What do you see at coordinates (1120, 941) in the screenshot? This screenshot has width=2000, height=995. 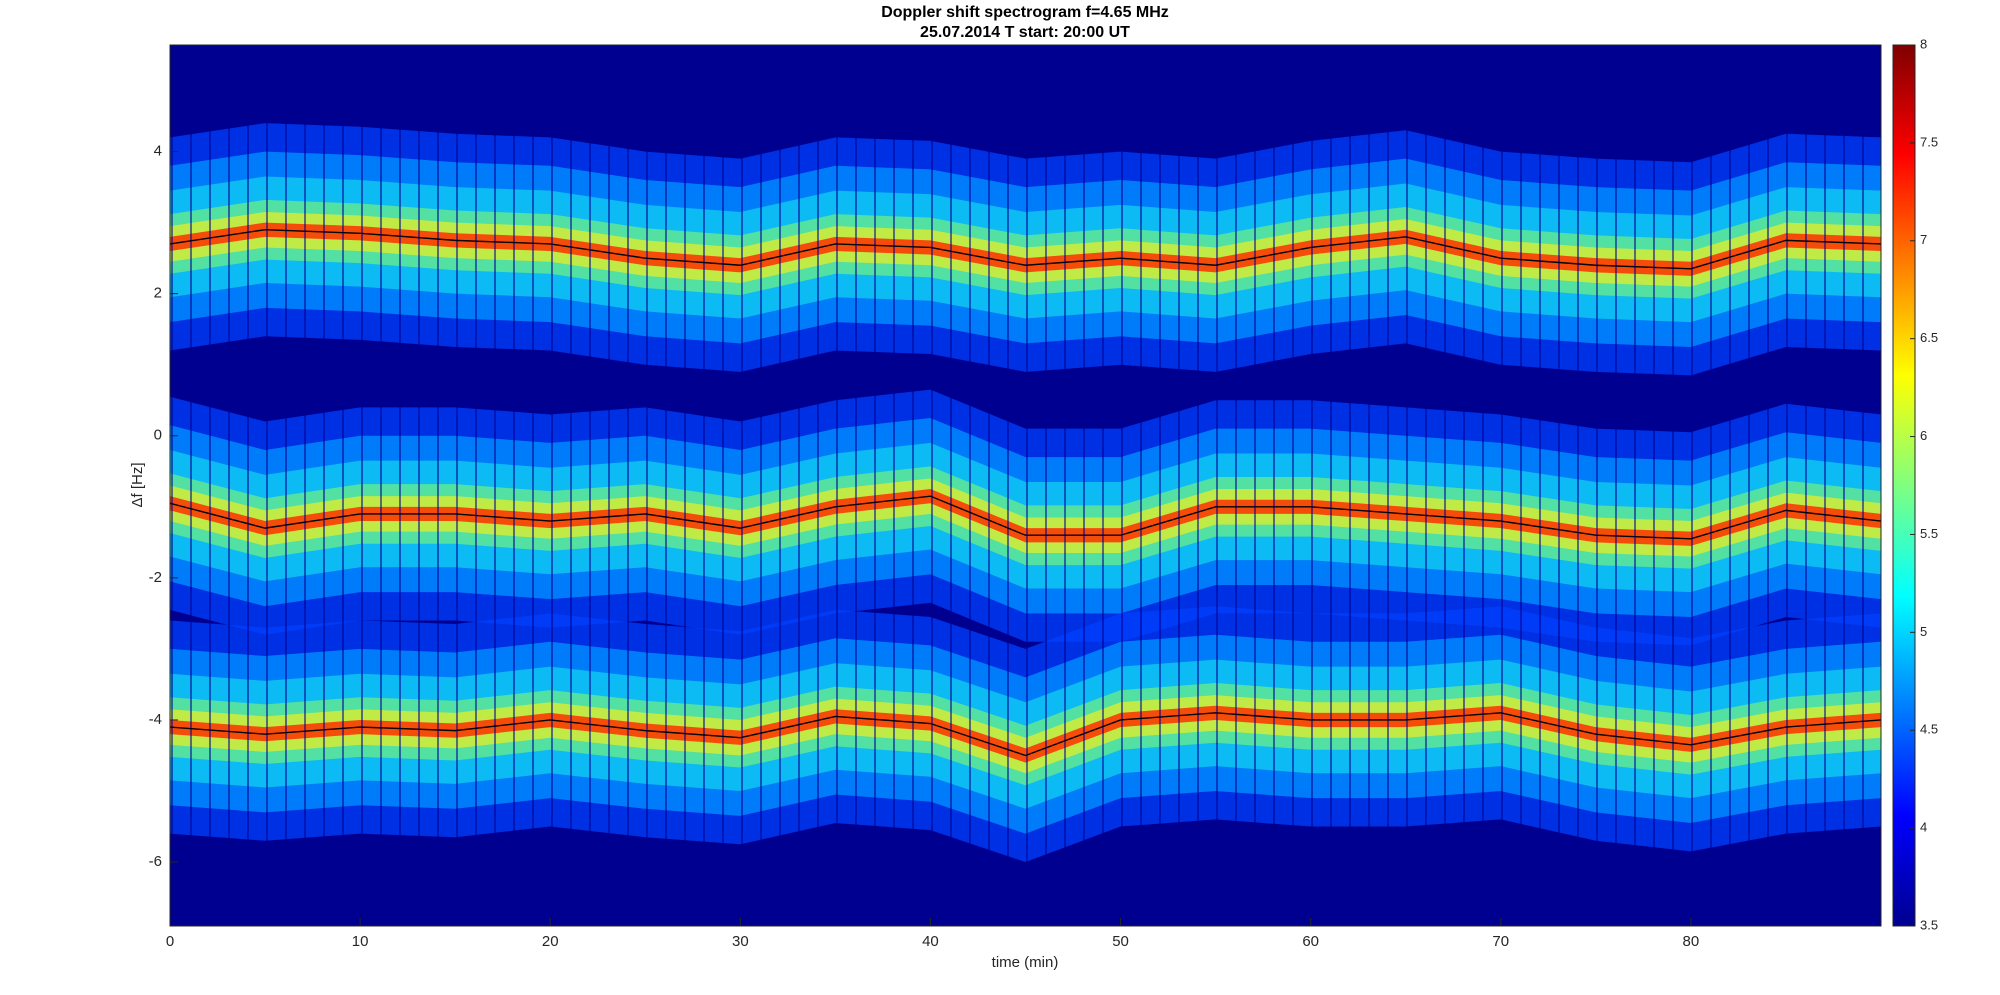 I see `x-tick-label: 50` at bounding box center [1120, 941].